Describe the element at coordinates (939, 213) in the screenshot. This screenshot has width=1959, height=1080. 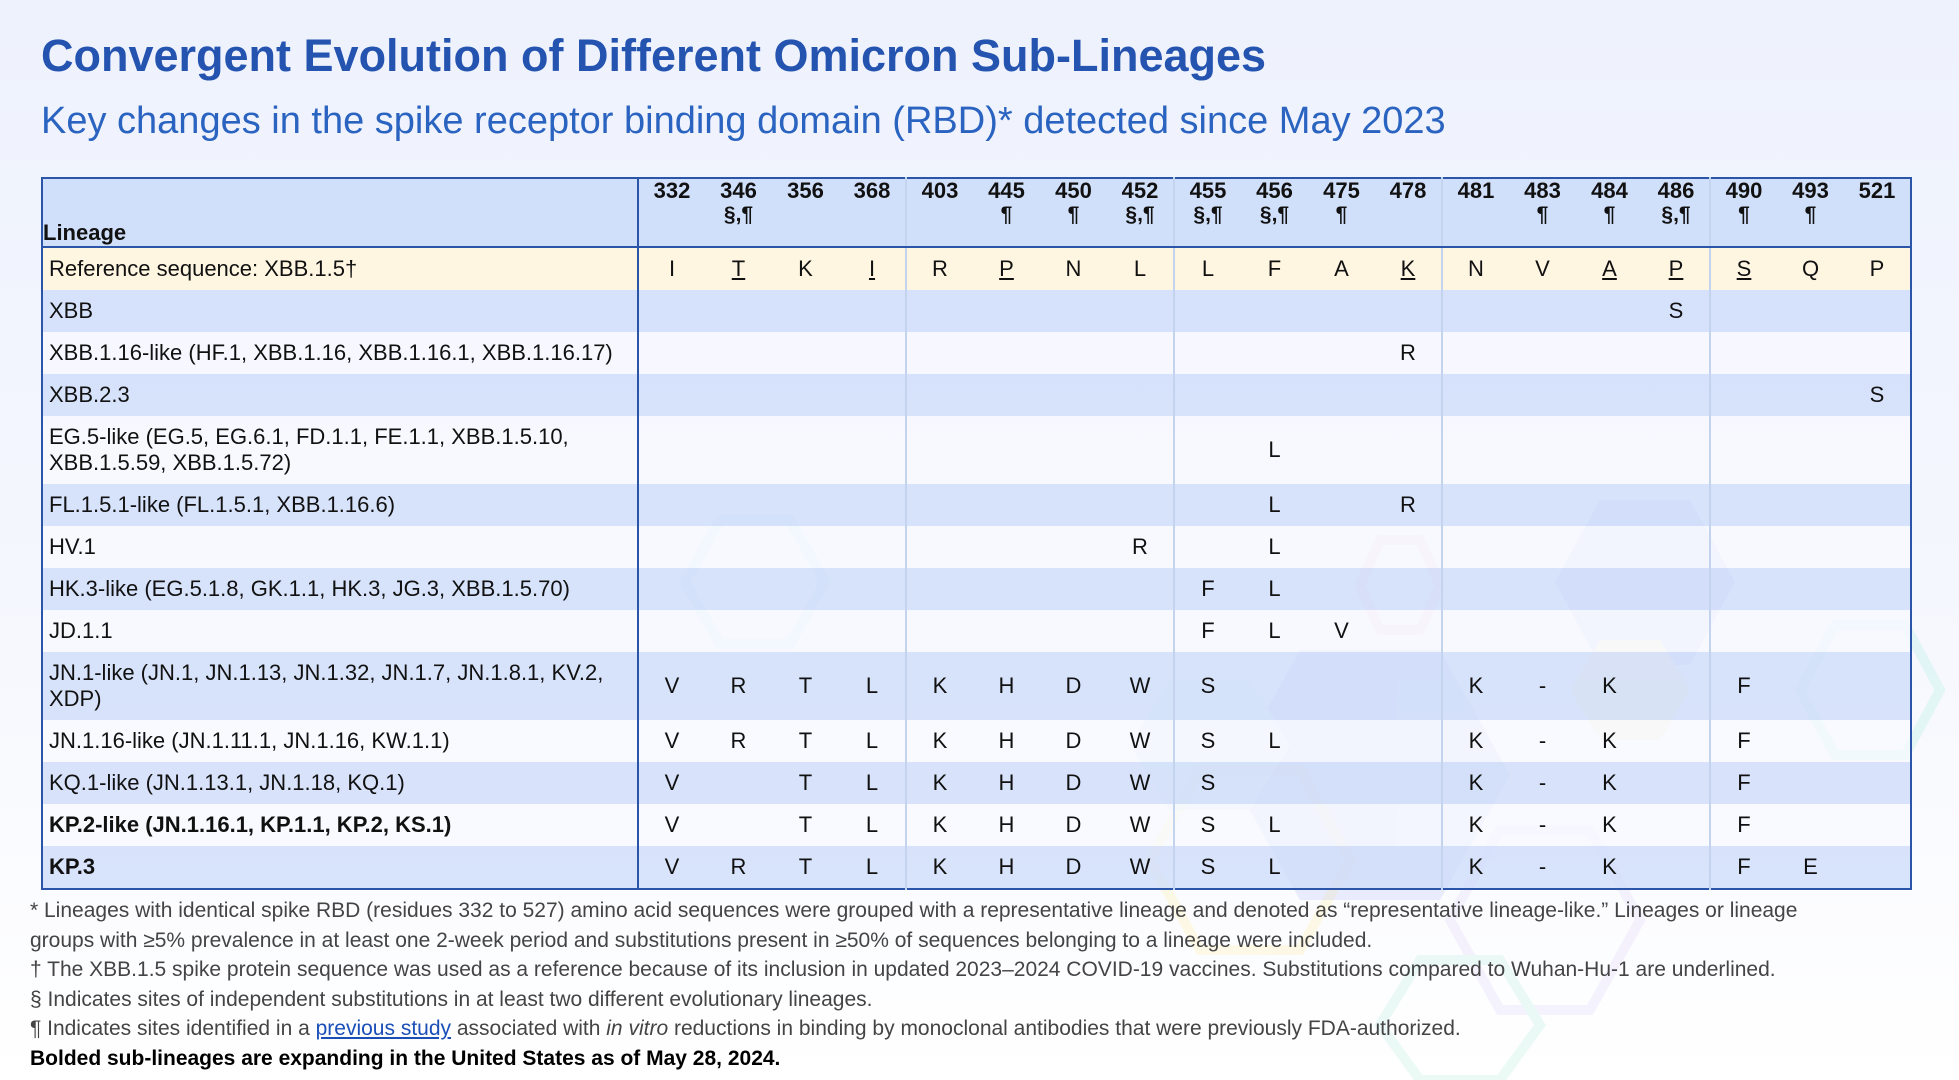
I see `position-column-header: 403` at that location.